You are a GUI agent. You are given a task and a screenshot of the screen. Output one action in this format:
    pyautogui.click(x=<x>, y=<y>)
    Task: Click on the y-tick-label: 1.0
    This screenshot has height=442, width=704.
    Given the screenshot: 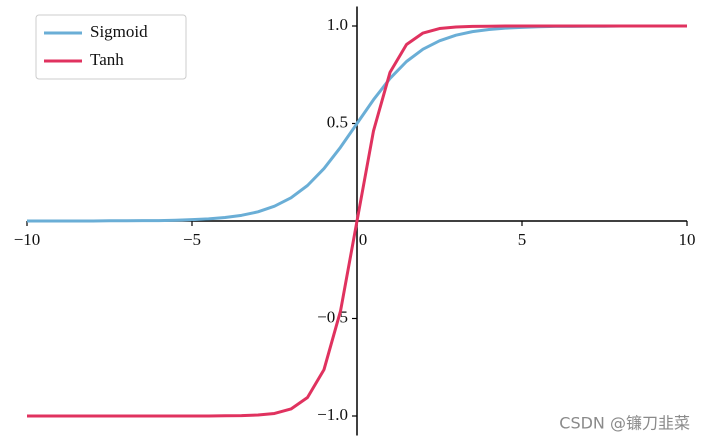 What is the action you would take?
    pyautogui.click(x=337, y=24)
    